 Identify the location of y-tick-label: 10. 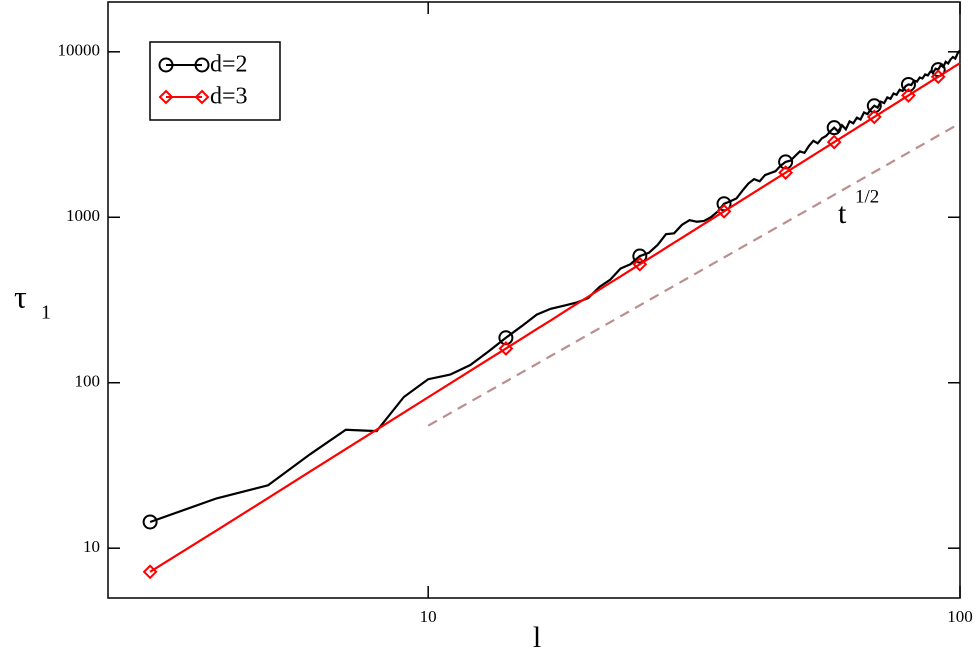
(91, 546).